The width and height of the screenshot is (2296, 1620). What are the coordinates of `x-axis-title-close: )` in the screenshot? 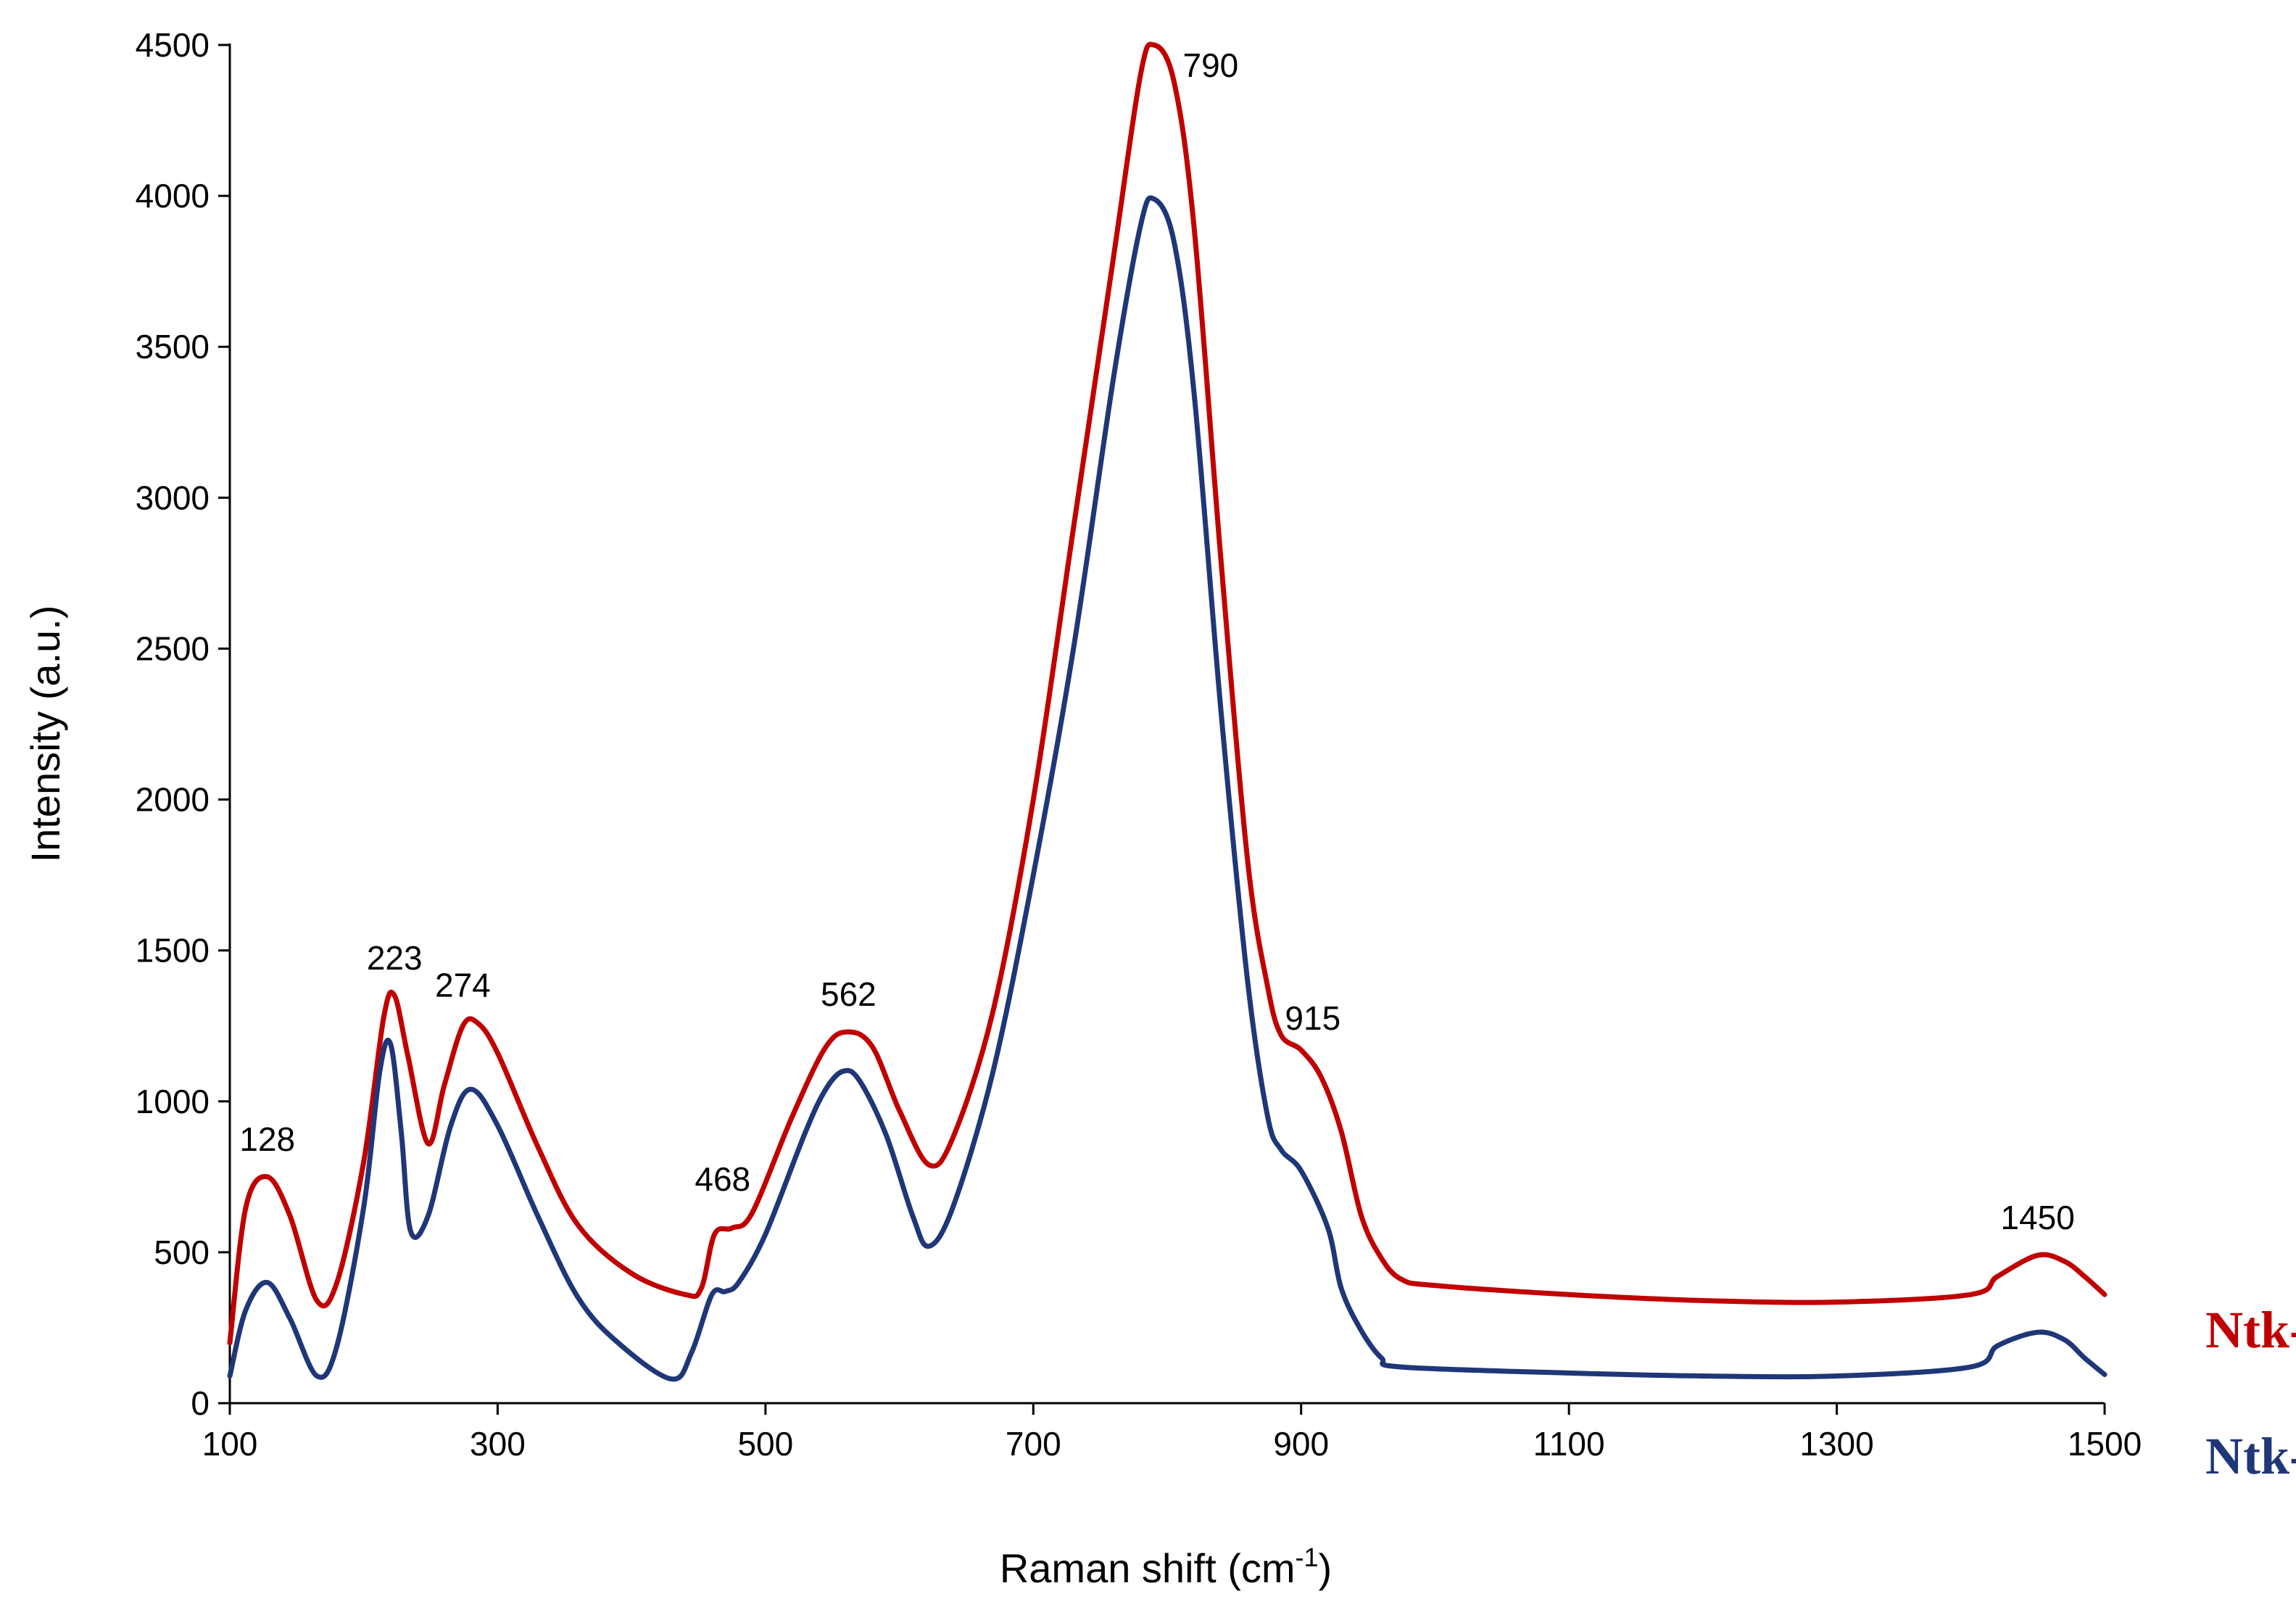 It's located at (1326, 1568).